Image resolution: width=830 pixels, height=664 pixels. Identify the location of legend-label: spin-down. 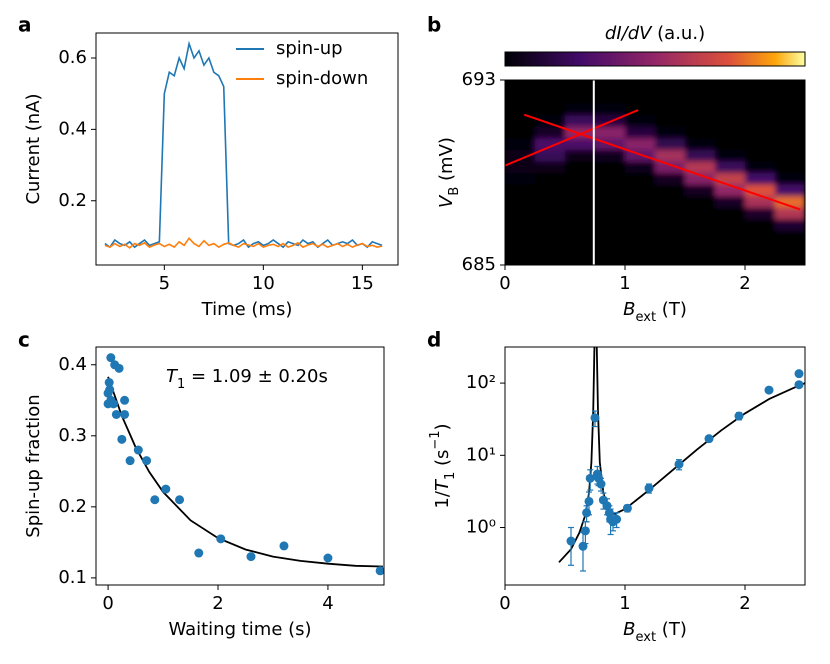
(322, 78).